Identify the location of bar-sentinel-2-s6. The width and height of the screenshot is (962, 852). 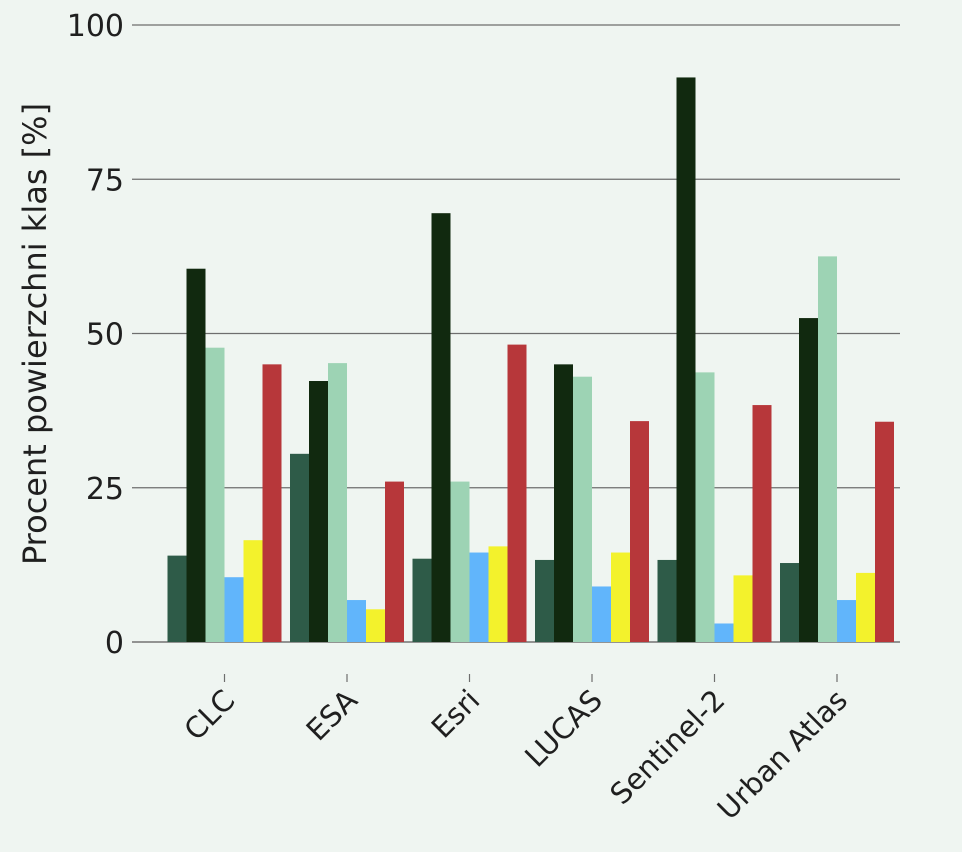
(762, 523).